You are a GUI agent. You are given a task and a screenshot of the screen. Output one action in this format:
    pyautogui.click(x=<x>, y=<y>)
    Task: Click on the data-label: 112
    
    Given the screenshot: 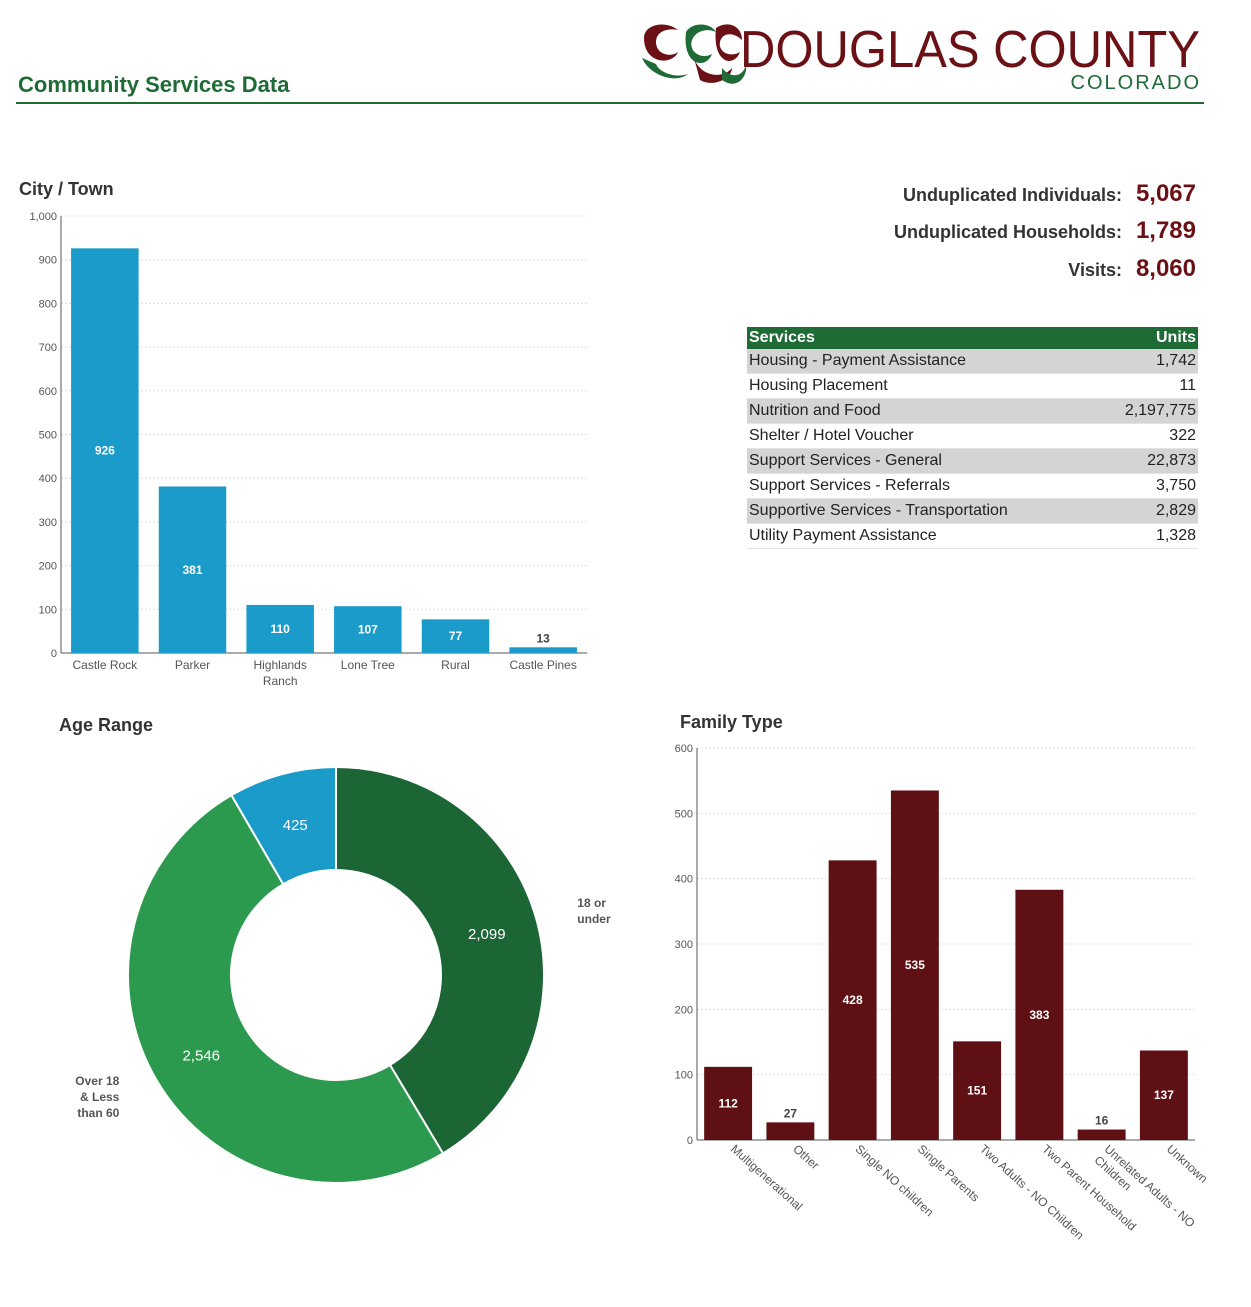 What is the action you would take?
    pyautogui.click(x=728, y=1103)
    